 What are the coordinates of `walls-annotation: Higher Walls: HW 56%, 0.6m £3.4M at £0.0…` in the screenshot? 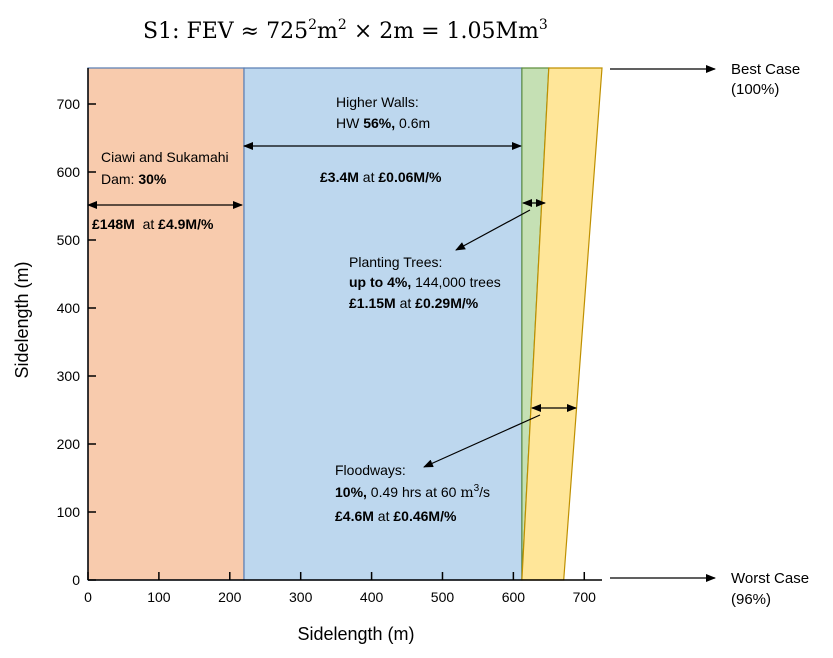 It's located at (382, 139).